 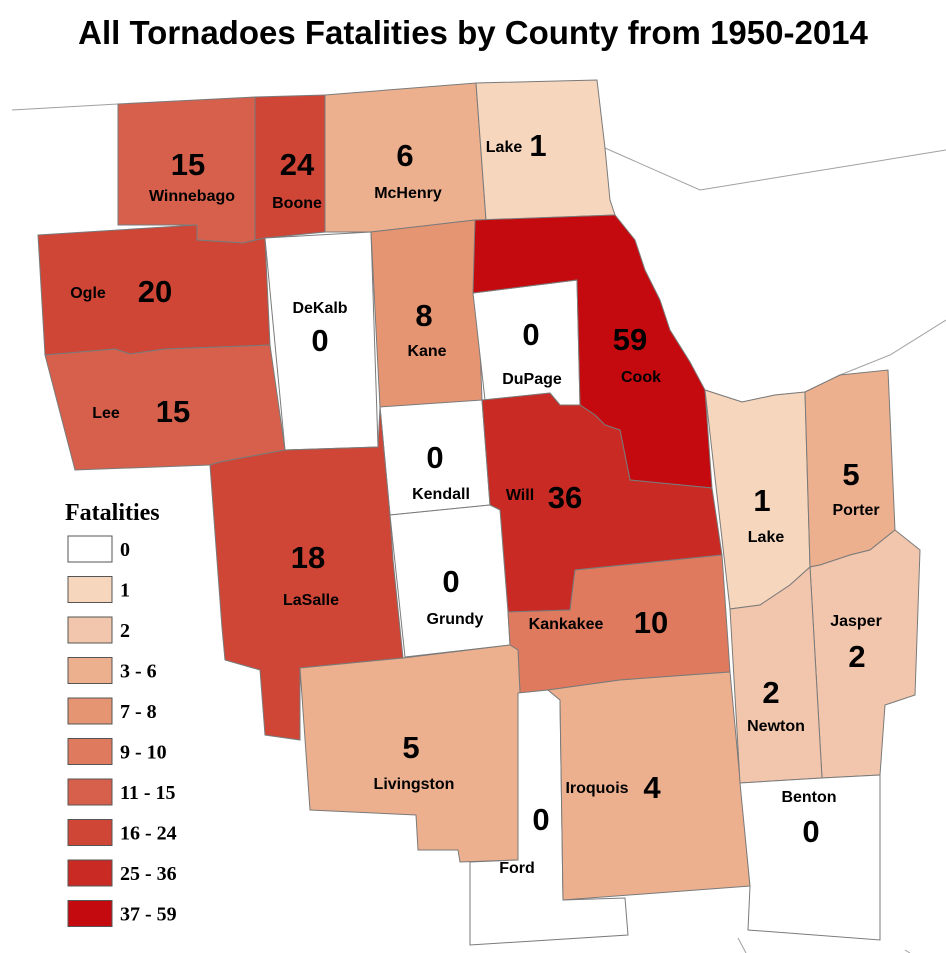 I want to click on county-name-dupage: DuPage, so click(x=532, y=379).